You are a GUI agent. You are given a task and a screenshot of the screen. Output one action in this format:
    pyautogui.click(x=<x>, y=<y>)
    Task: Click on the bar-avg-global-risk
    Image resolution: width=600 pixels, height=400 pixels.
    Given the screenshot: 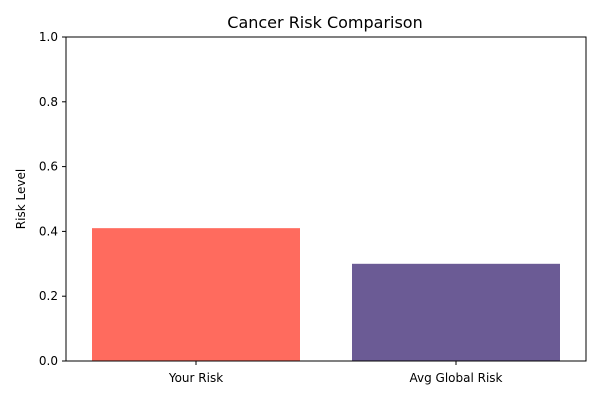 What is the action you would take?
    pyautogui.click(x=456, y=312)
    